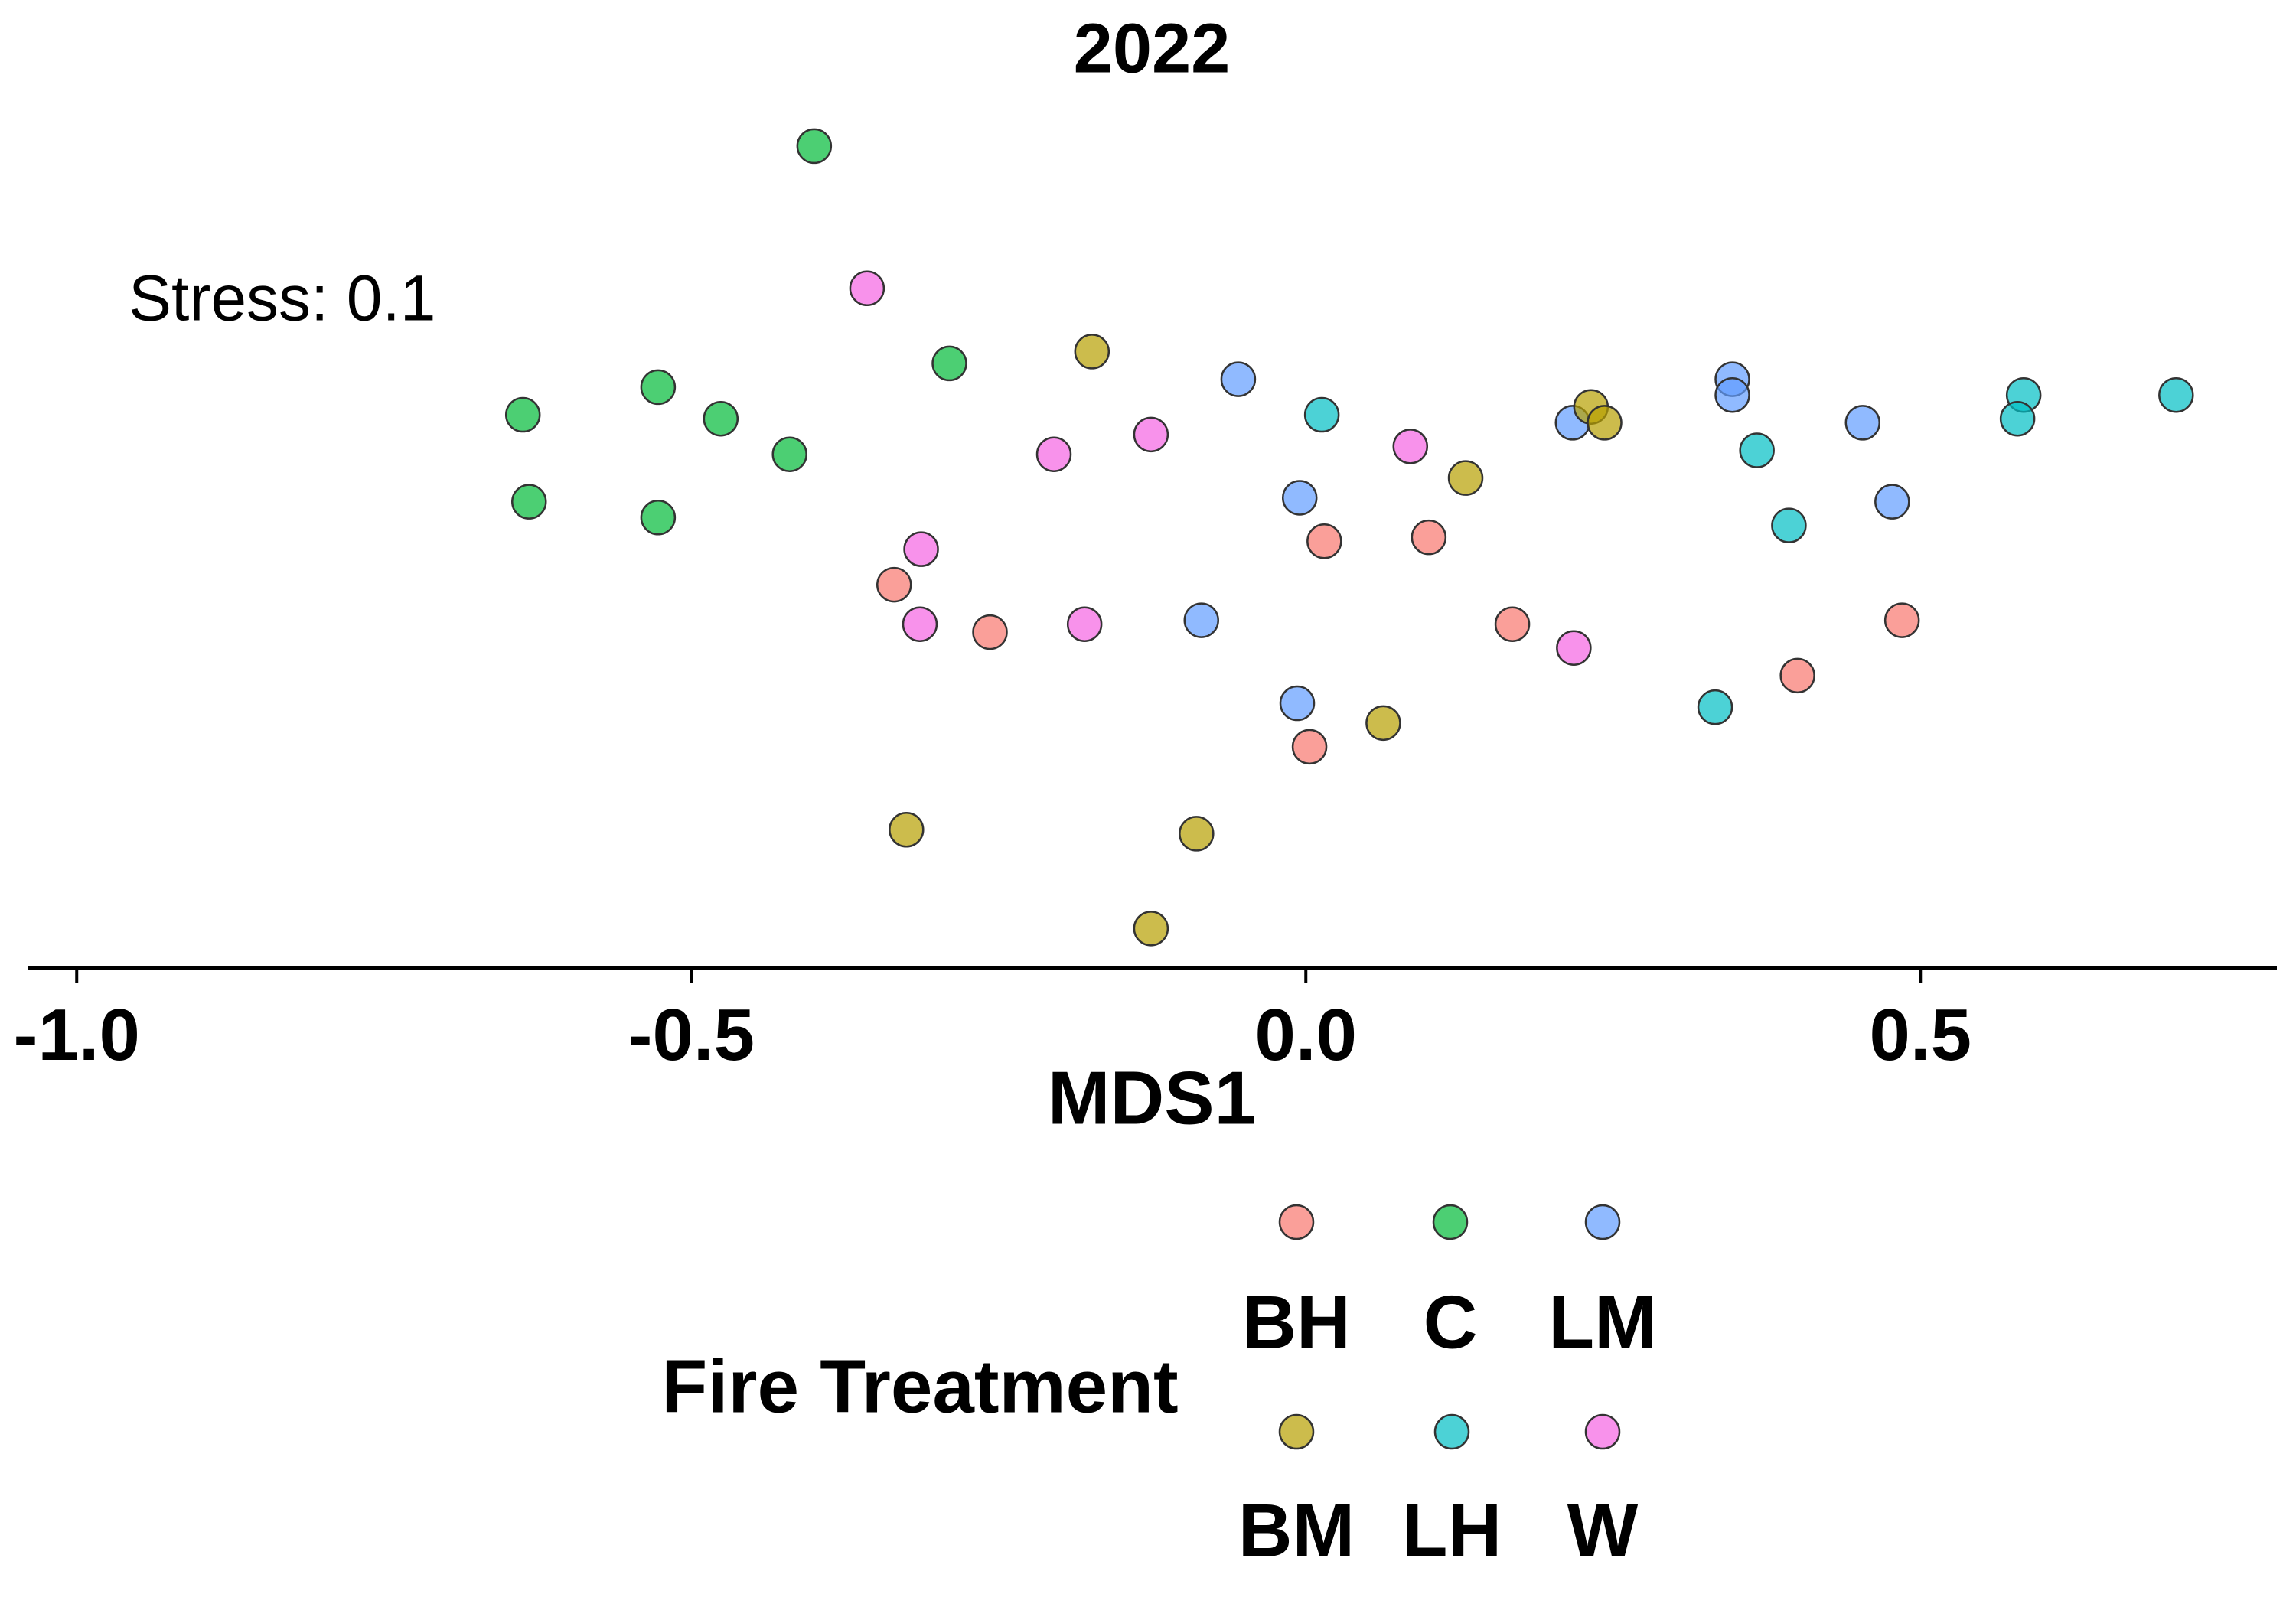 Image resolution: width=2296 pixels, height=1607 pixels. Describe the element at coordinates (1603, 1530) in the screenshot. I see `legend-label-w: W` at that location.